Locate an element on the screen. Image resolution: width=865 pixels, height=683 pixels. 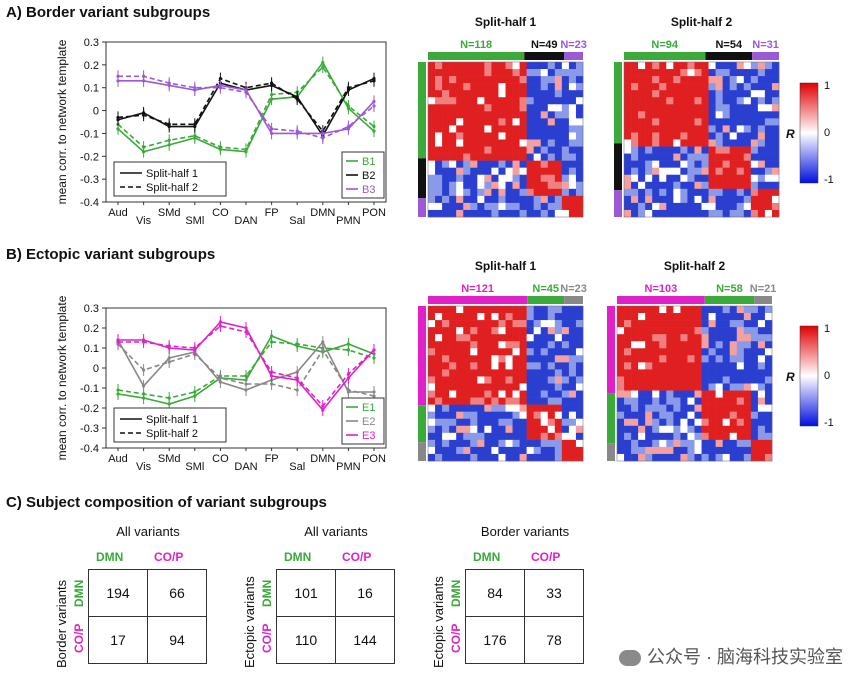
table-title: All variants is located at coordinates (336, 531).